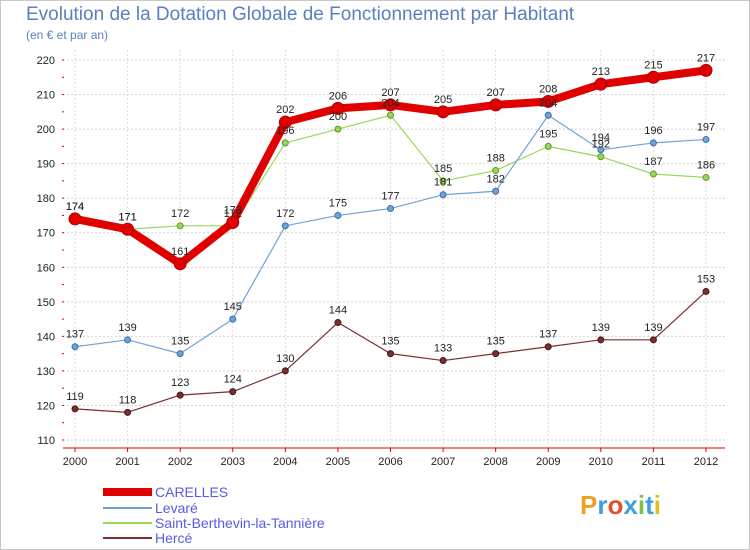 Image resolution: width=750 pixels, height=550 pixels. Describe the element at coordinates (653, 65) in the screenshot. I see `data-label: 215` at that location.